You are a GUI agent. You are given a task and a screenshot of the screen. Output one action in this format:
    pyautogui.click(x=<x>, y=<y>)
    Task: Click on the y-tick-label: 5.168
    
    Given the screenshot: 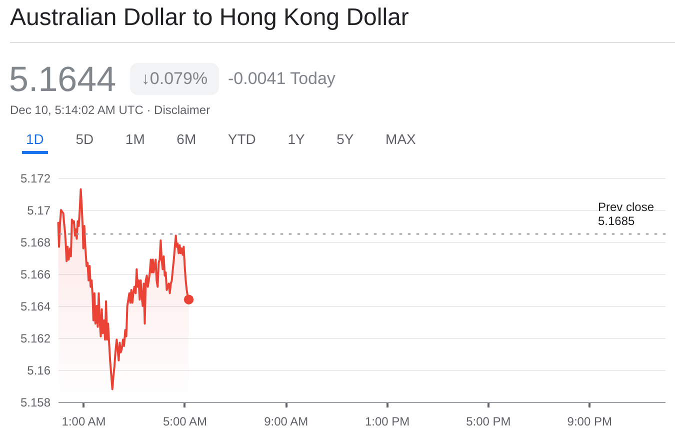 What is the action you would take?
    pyautogui.click(x=35, y=243)
    